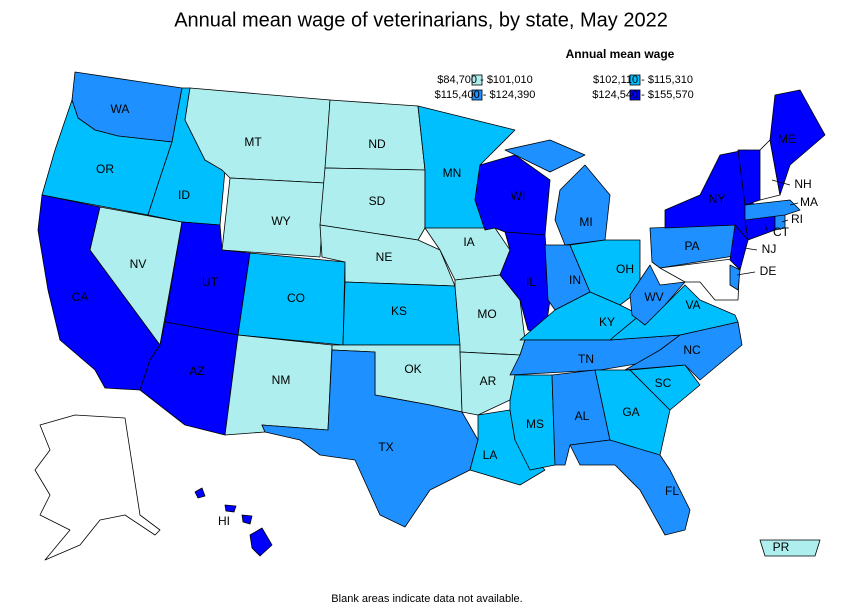  I want to click on state-label: SC, so click(663, 383).